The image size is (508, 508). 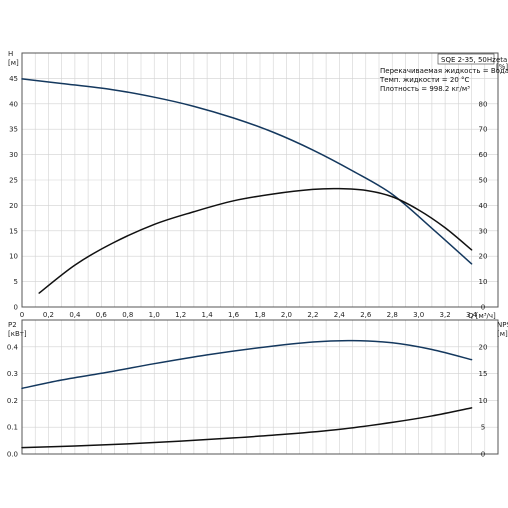 What do you see at coordinates (424, 80) in the screenshot?
I see `annotation-temperature: Темп. жидкости = 20 °C` at bounding box center [424, 80].